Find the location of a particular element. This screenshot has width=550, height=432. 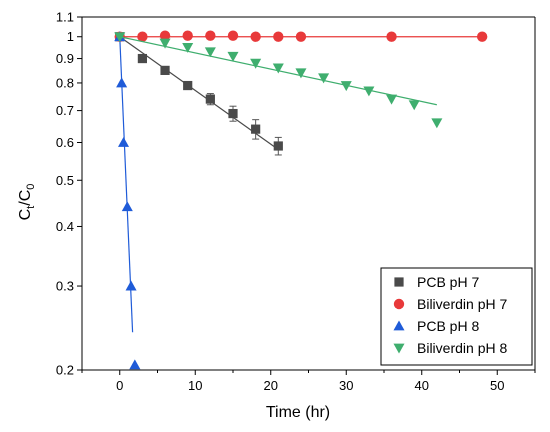

y-tick-label: 1 is located at coordinates (70, 36).